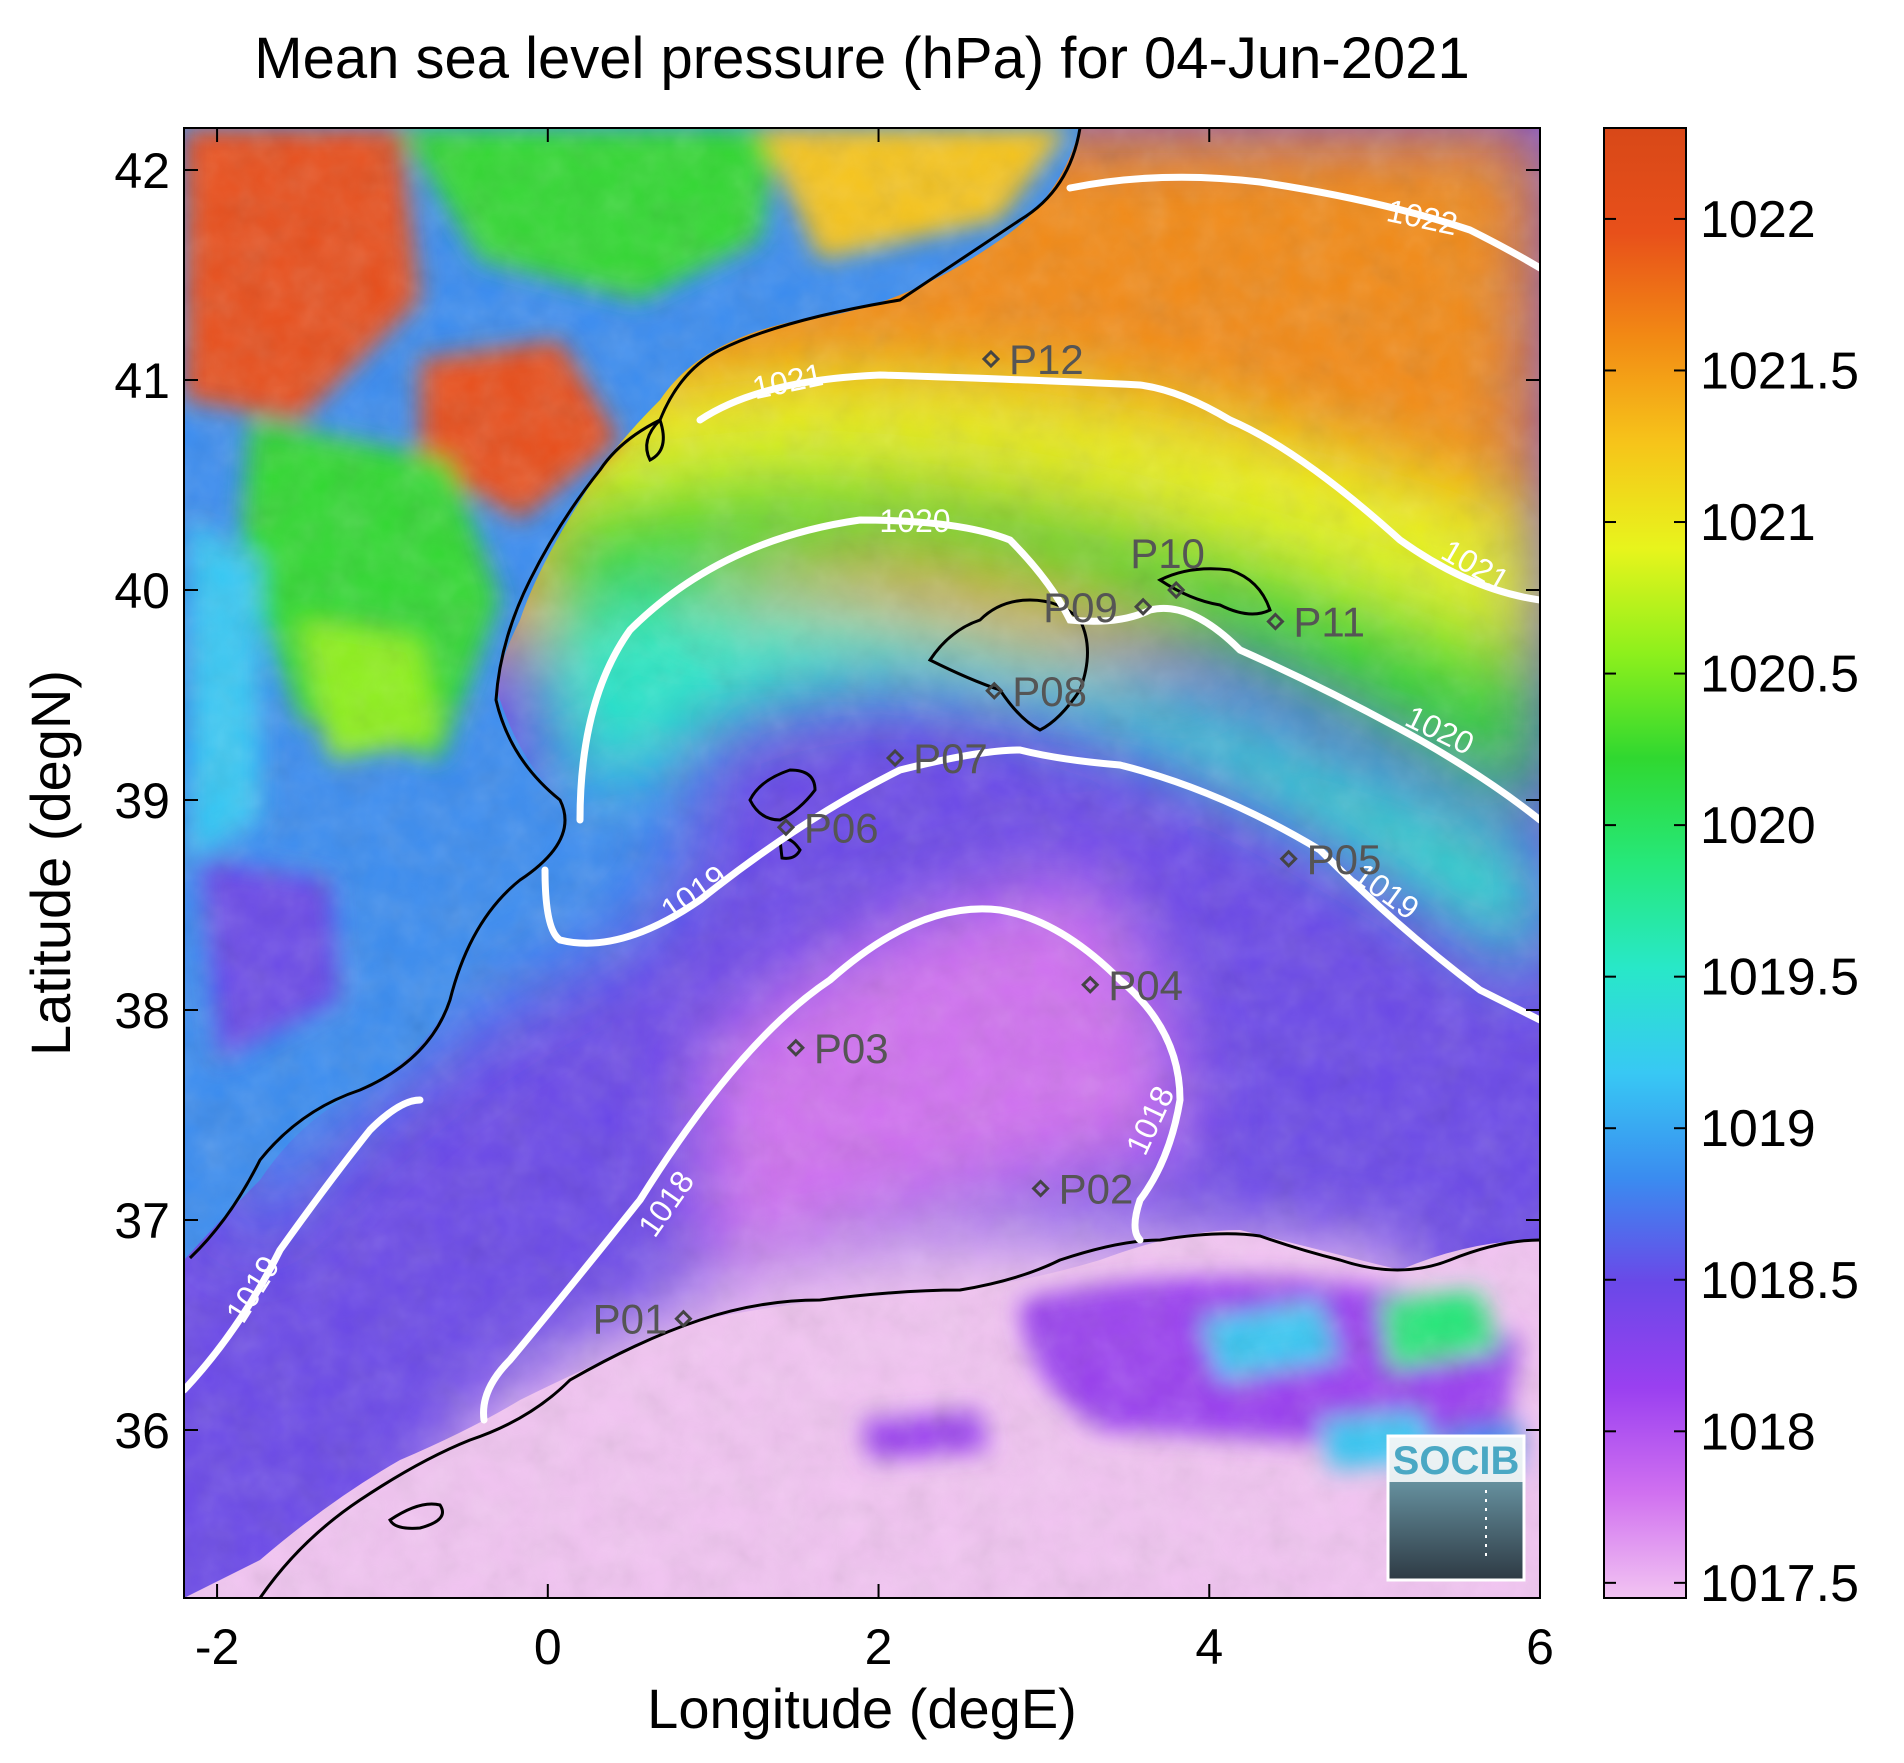  I want to click on ibiza-coast, so click(782, 795).